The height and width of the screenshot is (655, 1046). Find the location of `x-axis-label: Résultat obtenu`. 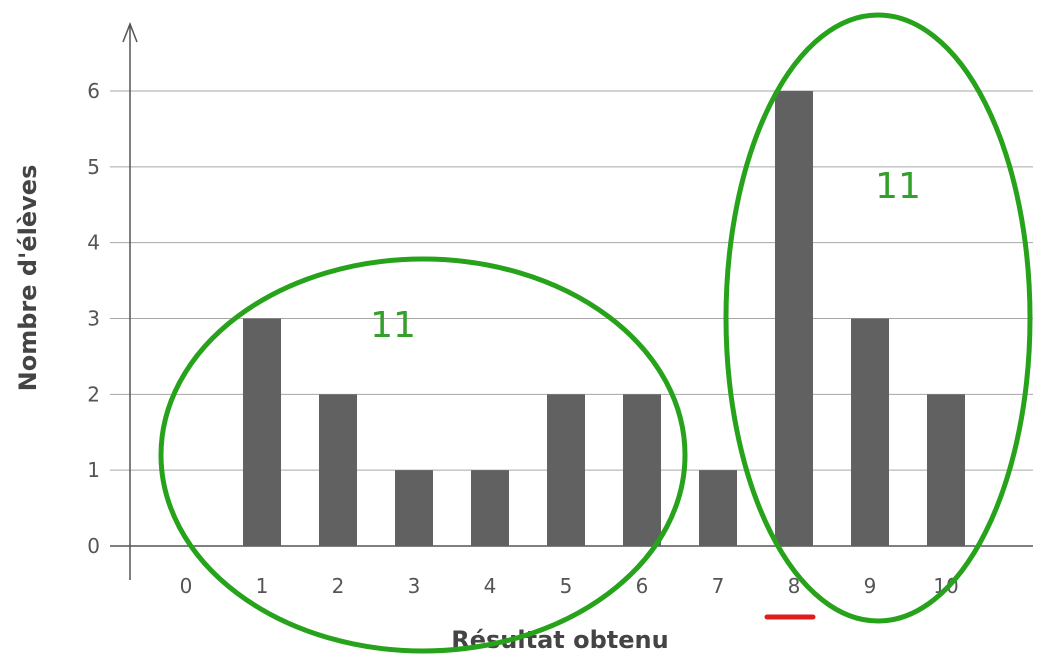

x-axis-label: Résultat obtenu is located at coordinates (559, 640).